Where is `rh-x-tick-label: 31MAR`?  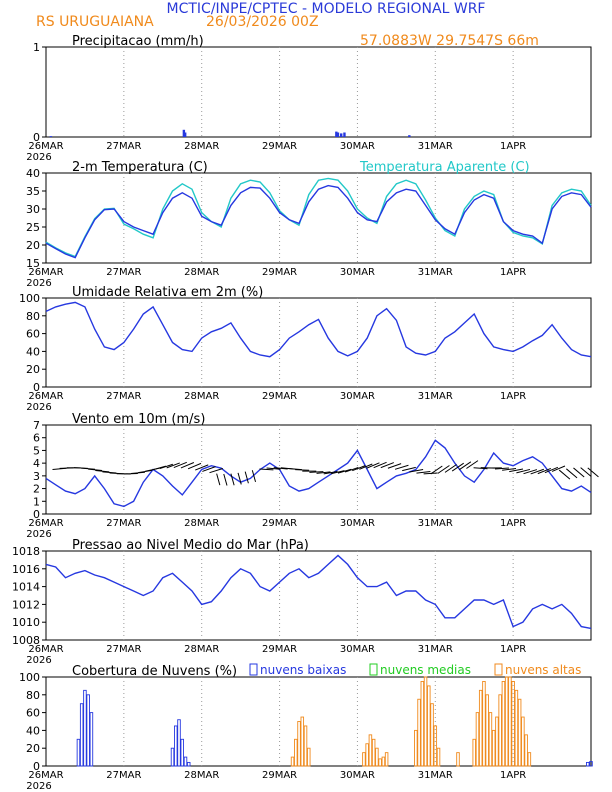
rh-x-tick-label: 31MAR is located at coordinates (435, 396).